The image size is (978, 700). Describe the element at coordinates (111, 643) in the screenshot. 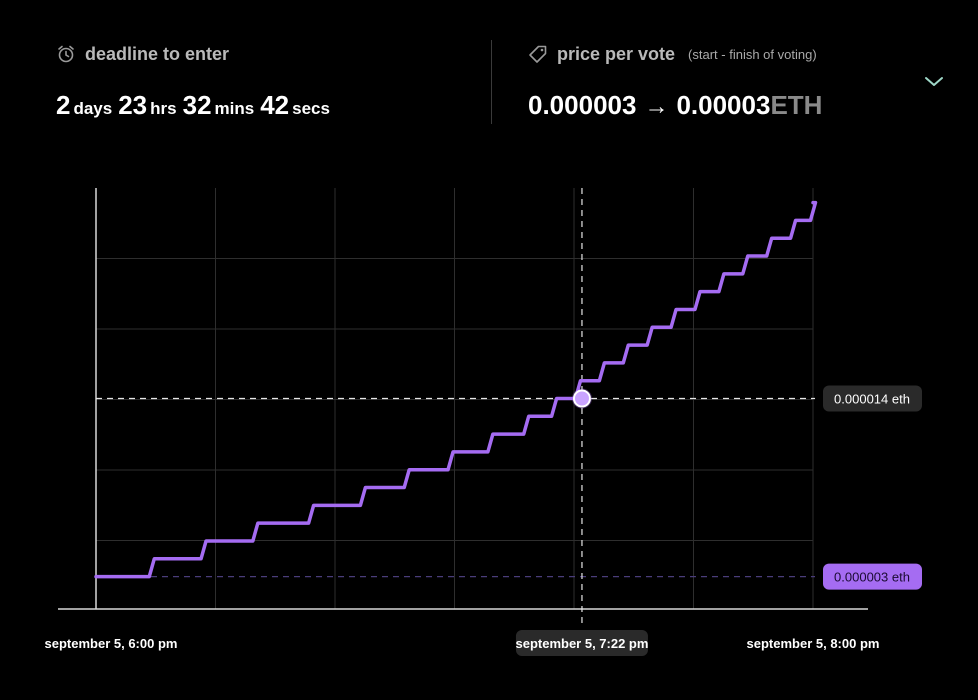

I see `x-tick-label-start: september 5, 6:00 pm` at that location.